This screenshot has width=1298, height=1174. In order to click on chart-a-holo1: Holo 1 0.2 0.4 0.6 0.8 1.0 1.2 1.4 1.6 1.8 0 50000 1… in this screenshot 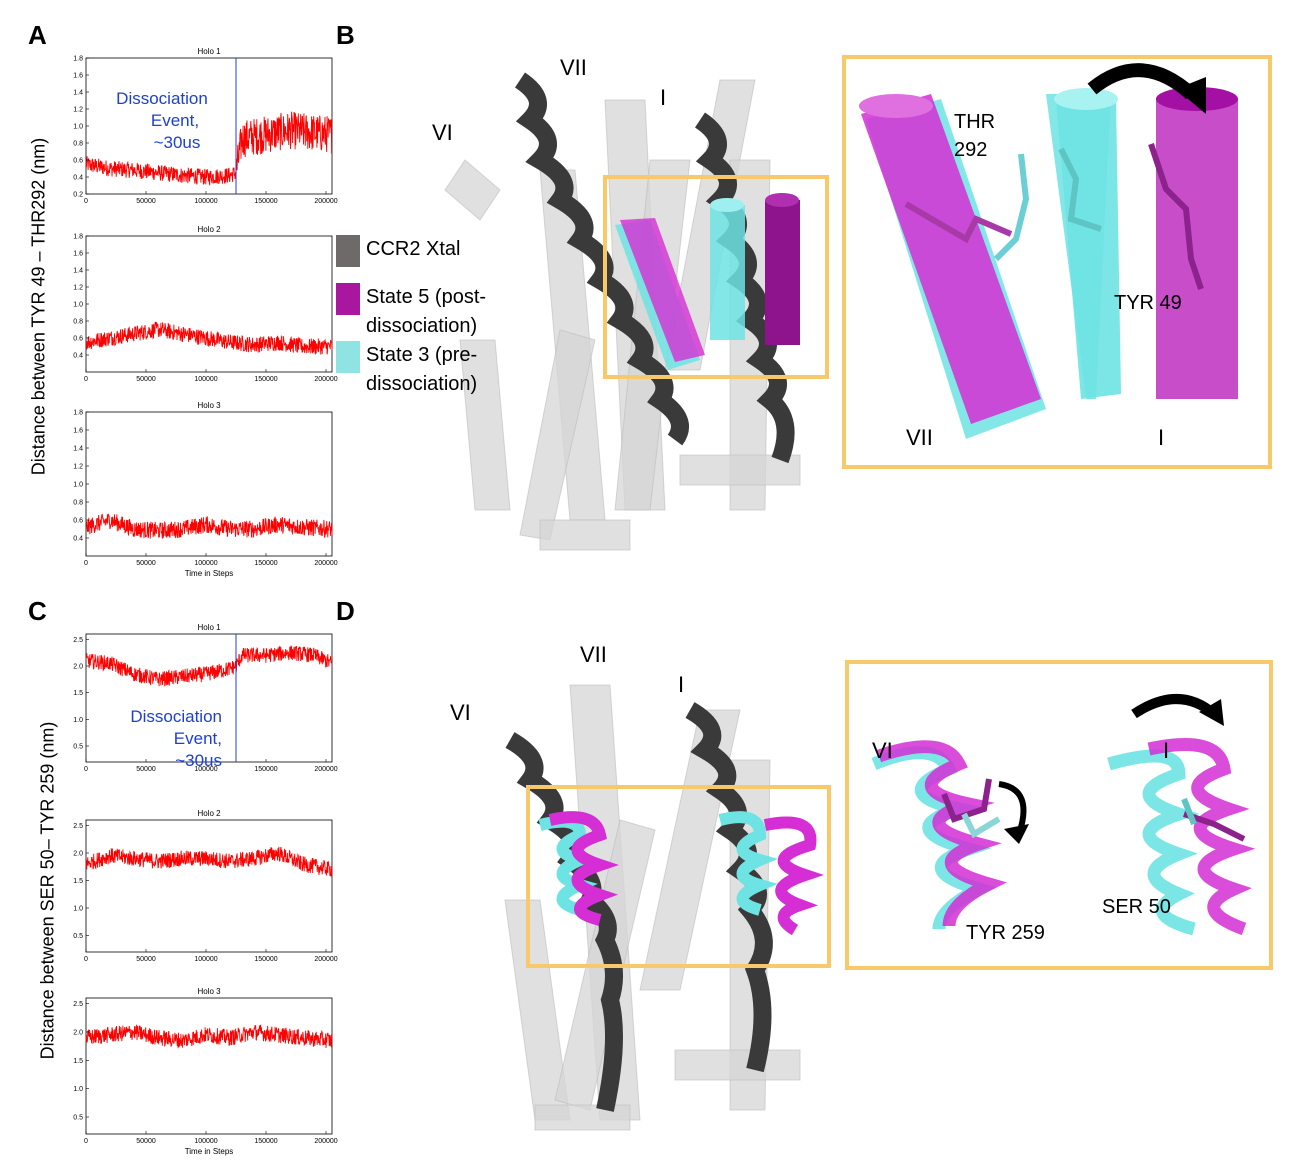, I will do `click(205, 126)`.